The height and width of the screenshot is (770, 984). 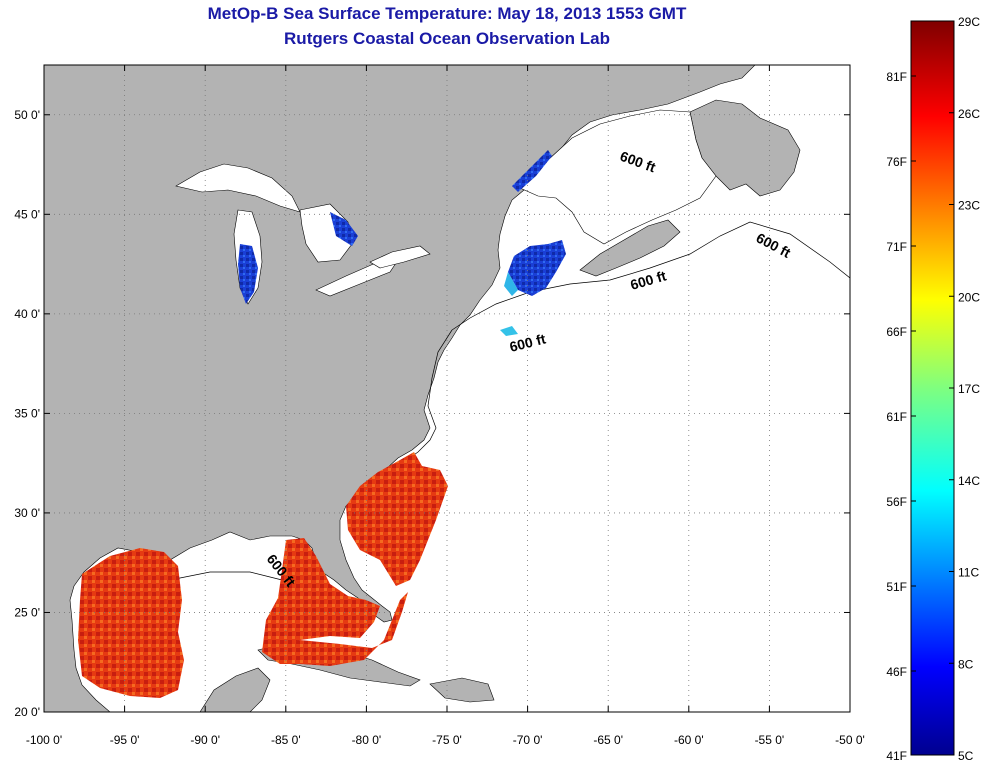 I want to click on latitude-label: 40 0', so click(x=27, y=314).